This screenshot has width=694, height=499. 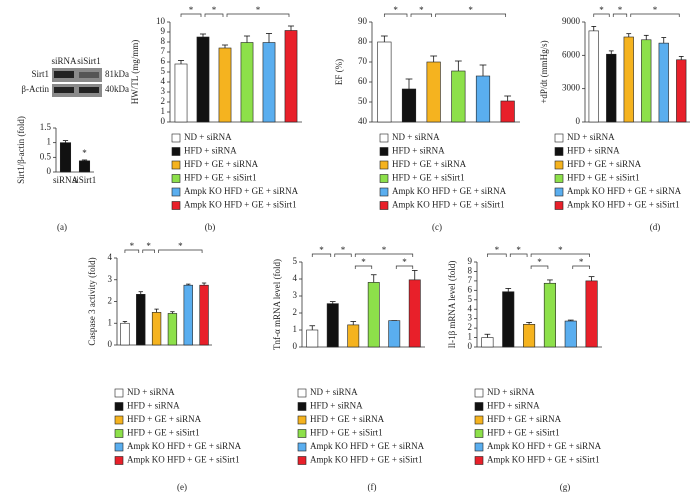 What do you see at coordinates (92, 301) in the screenshot?
I see `y-axis-label: Caspase 3 activity (fold)` at bounding box center [92, 301].